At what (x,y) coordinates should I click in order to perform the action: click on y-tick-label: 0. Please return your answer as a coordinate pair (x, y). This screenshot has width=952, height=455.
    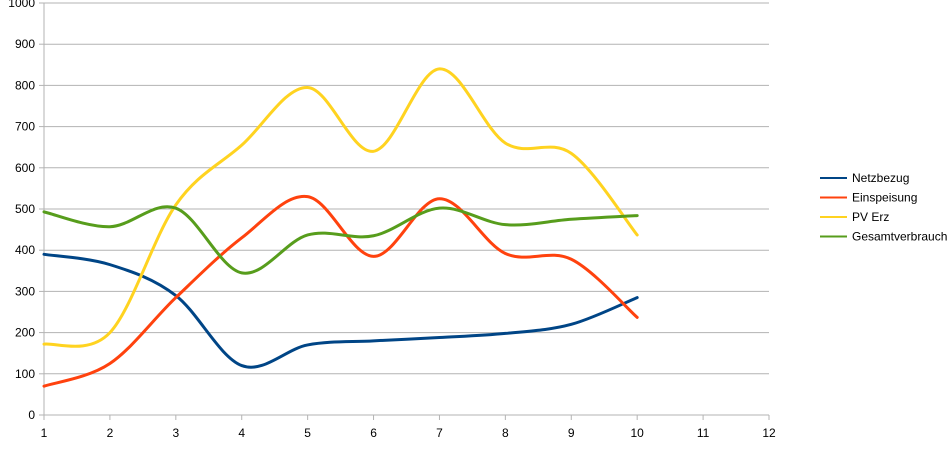
    Looking at the image, I should click on (31, 415).